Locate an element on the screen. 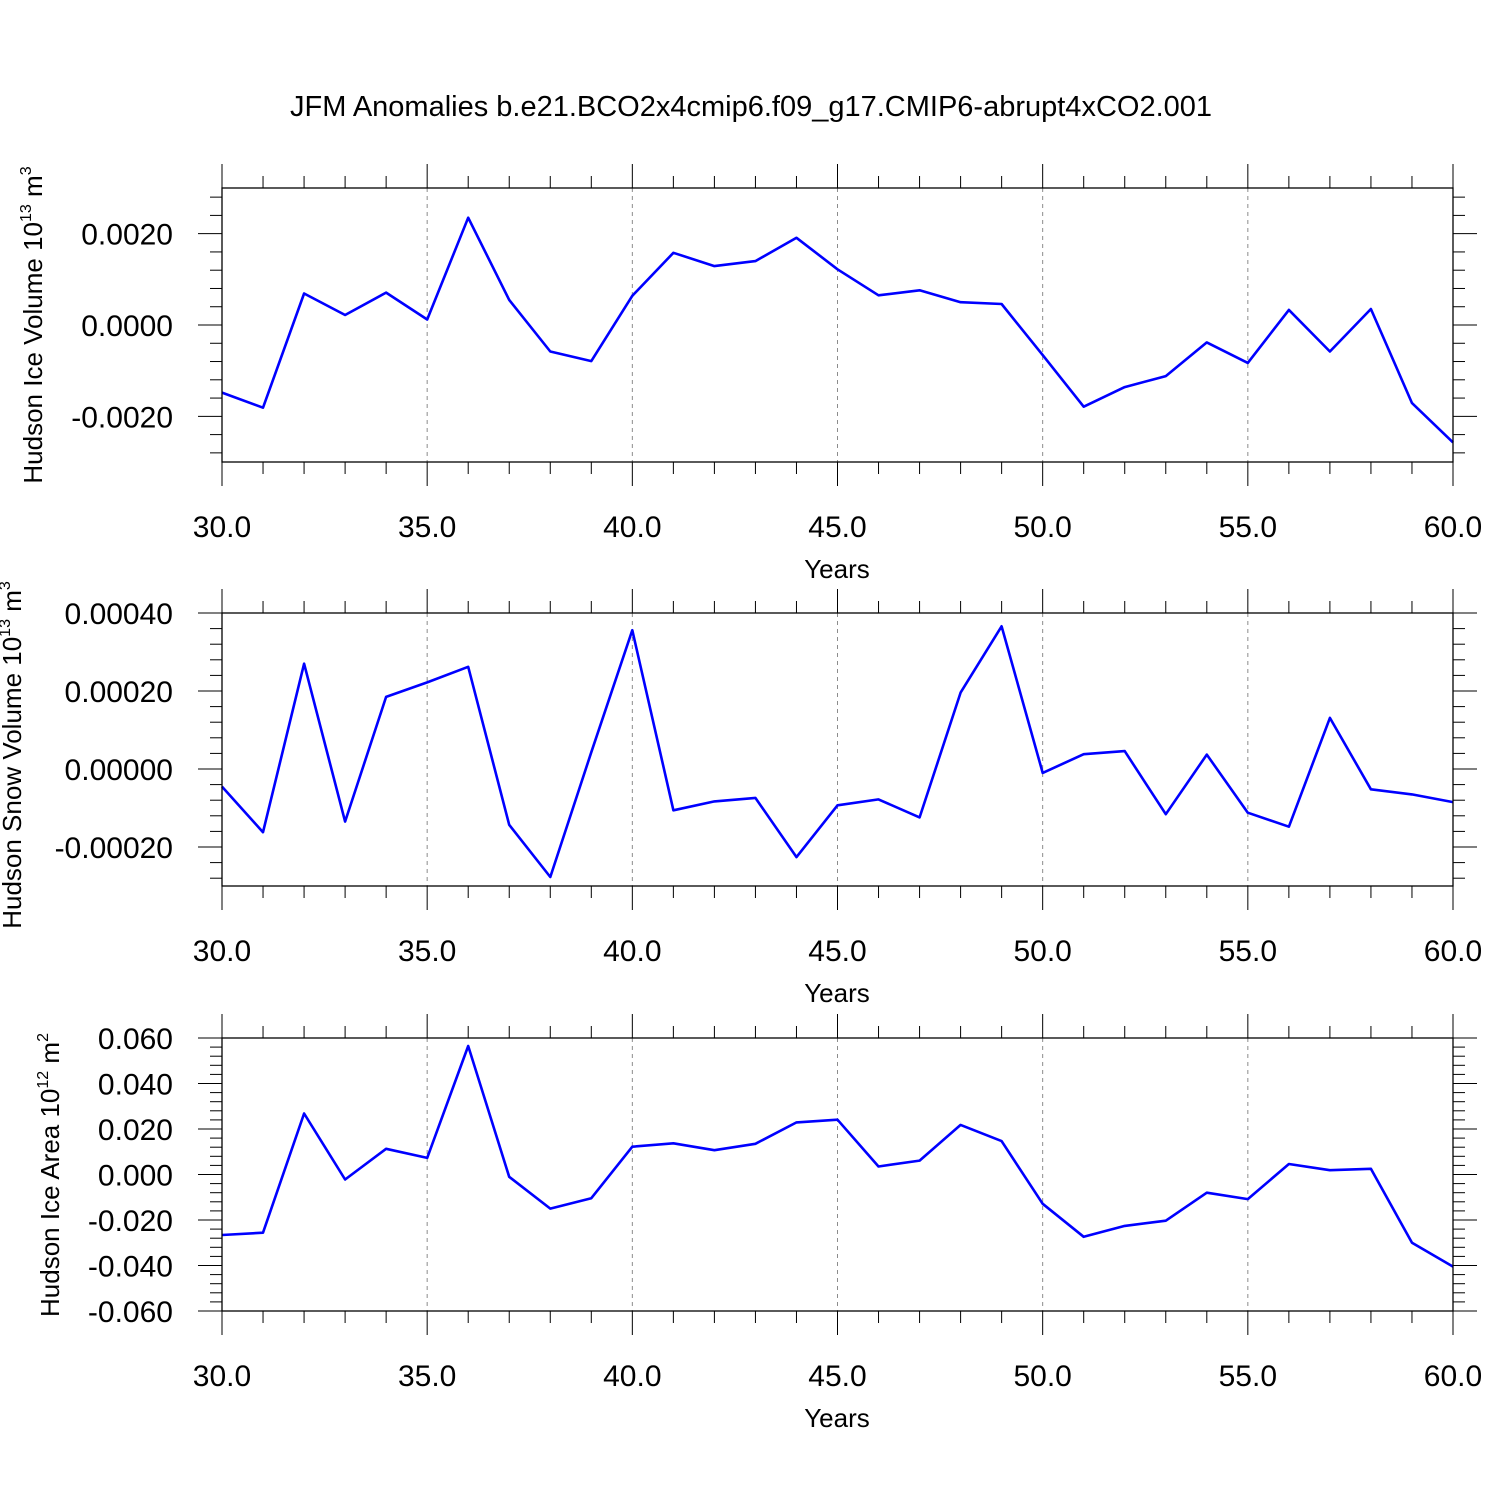 The image size is (1500, 1500). y-axis-label: Hudson Ice Volume 1013 m3 is located at coordinates (33, 324).